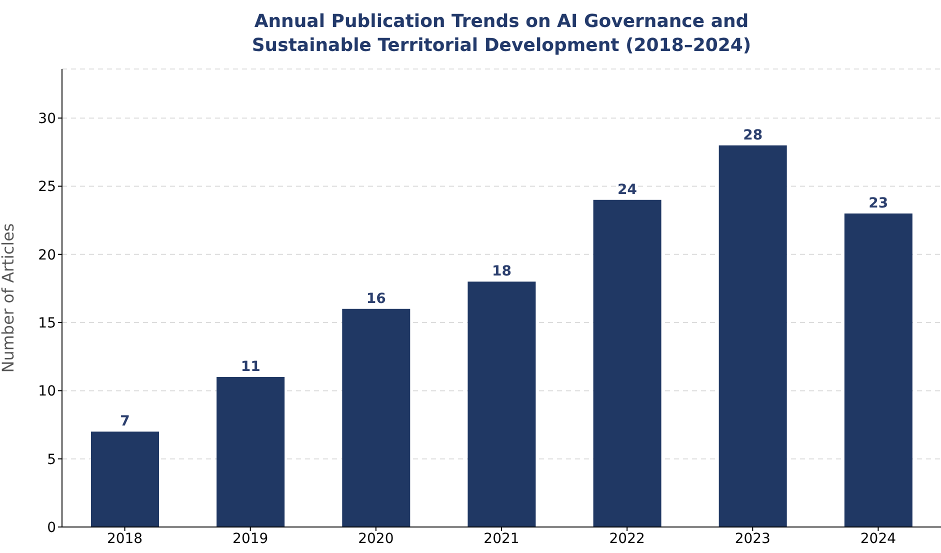  Describe the element at coordinates (250, 538) in the screenshot. I see `x-tick-label: 2019` at that location.